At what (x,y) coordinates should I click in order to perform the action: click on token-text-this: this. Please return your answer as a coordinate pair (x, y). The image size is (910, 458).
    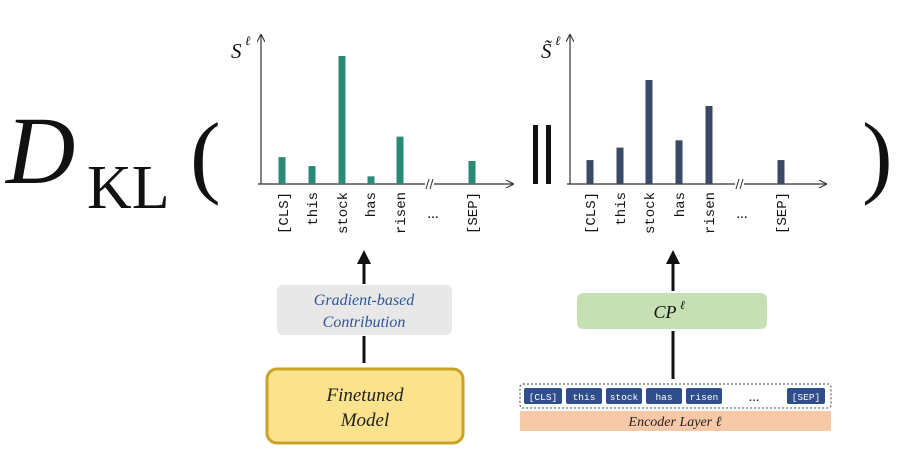
    Looking at the image, I should click on (584, 397).